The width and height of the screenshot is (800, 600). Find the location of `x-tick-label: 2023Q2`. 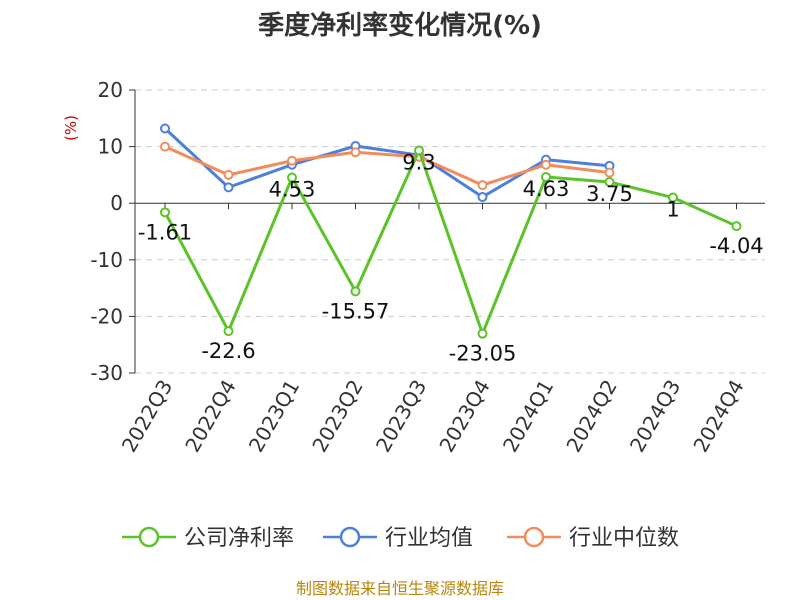

x-tick-label: 2023Q2 is located at coordinates (337, 416).